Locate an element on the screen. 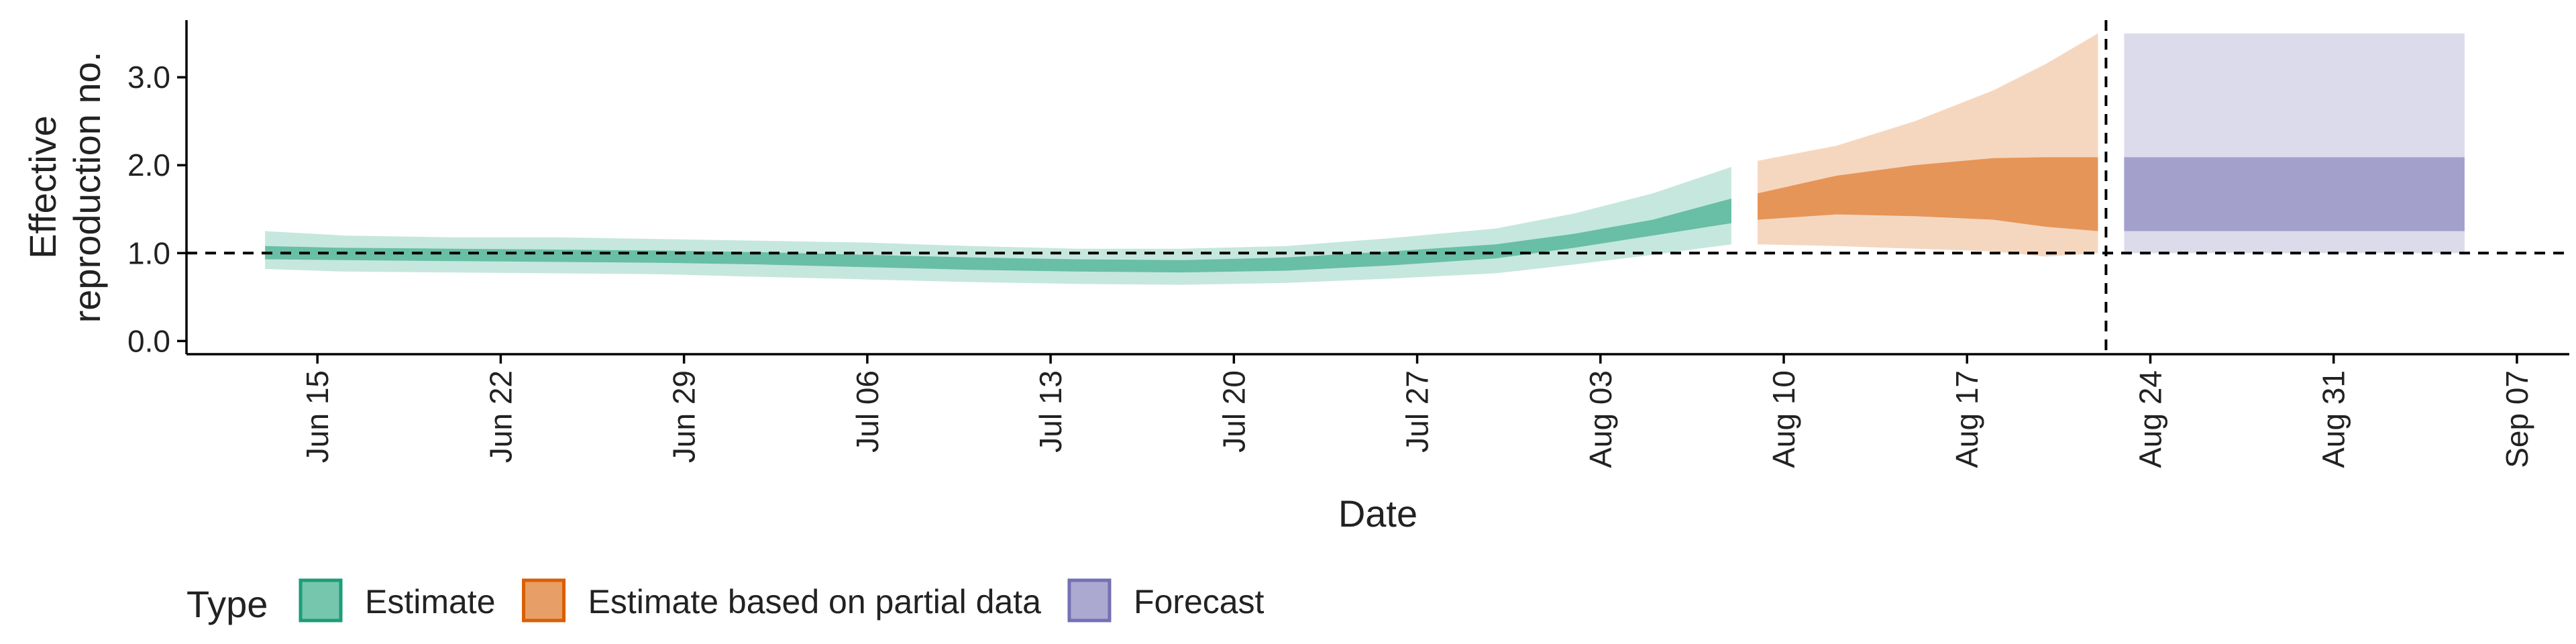 The image size is (2576, 644). legend-title: Type is located at coordinates (227, 604).